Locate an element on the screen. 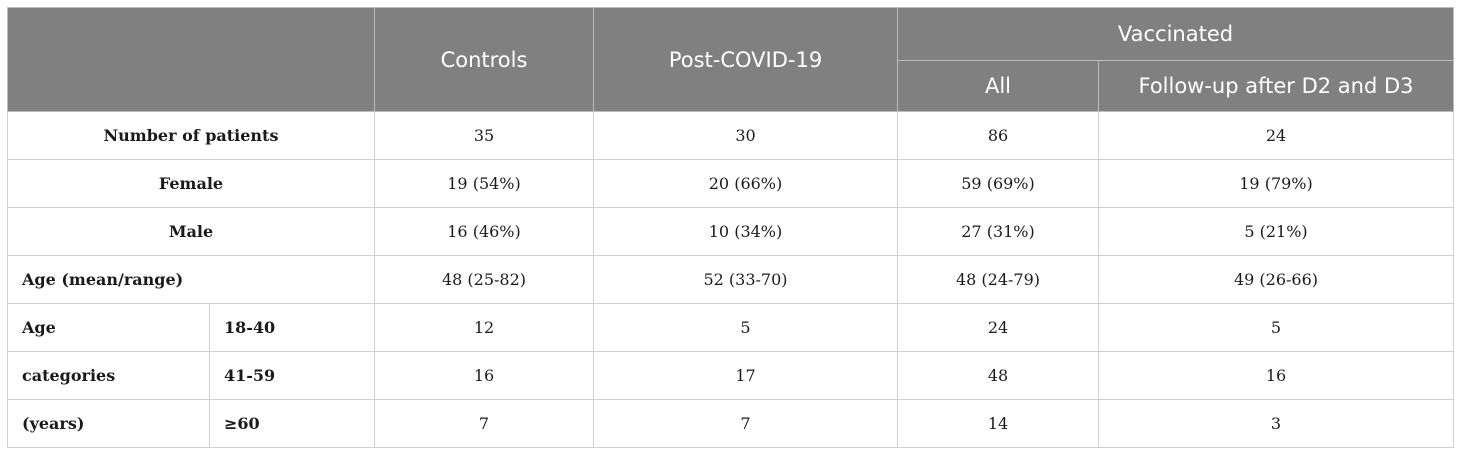 Image resolution: width=1460 pixels, height=458 pixels. cell-controls: 16 is located at coordinates (484, 375).